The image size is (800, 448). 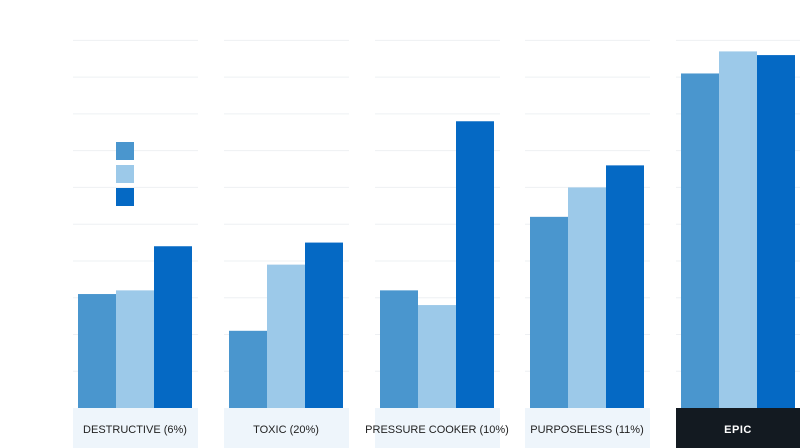 I want to click on category-label: DESTRUCTIVE (6%), so click(x=135, y=430).